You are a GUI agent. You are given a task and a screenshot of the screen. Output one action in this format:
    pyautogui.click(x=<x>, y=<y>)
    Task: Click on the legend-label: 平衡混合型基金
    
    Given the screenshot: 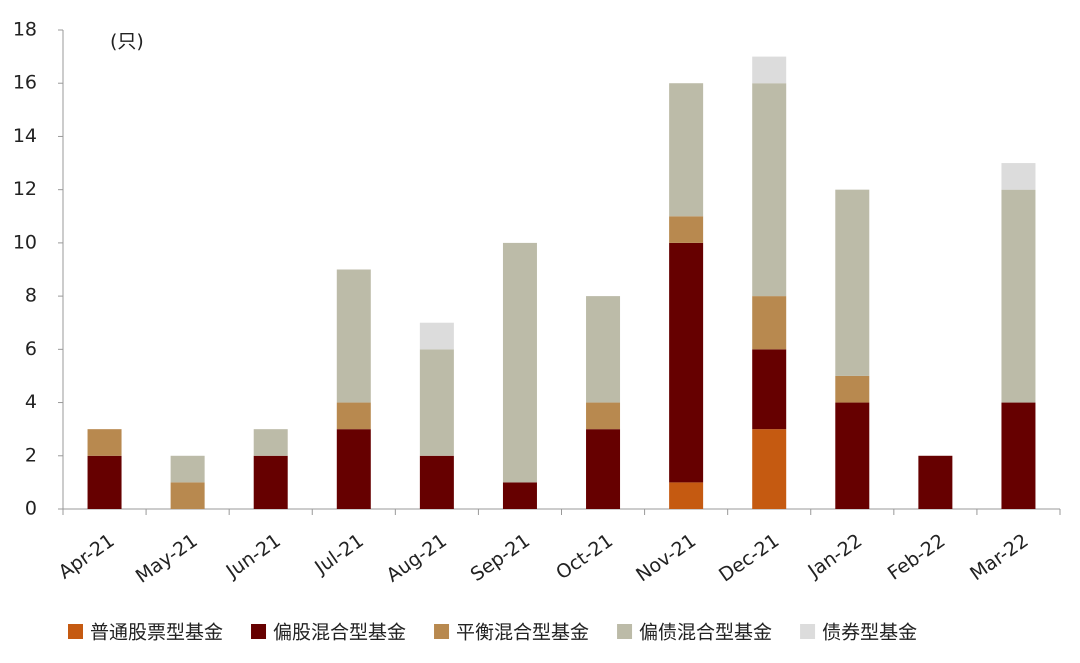 What is the action you would take?
    pyautogui.click(x=522, y=633)
    